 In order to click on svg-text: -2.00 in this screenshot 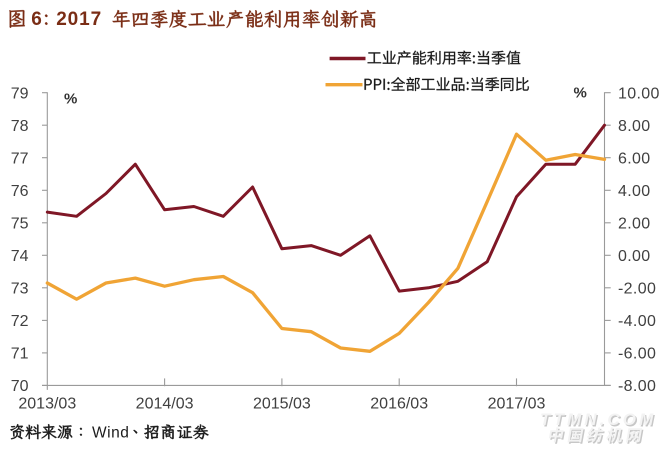, I will do `click(637, 289)`.